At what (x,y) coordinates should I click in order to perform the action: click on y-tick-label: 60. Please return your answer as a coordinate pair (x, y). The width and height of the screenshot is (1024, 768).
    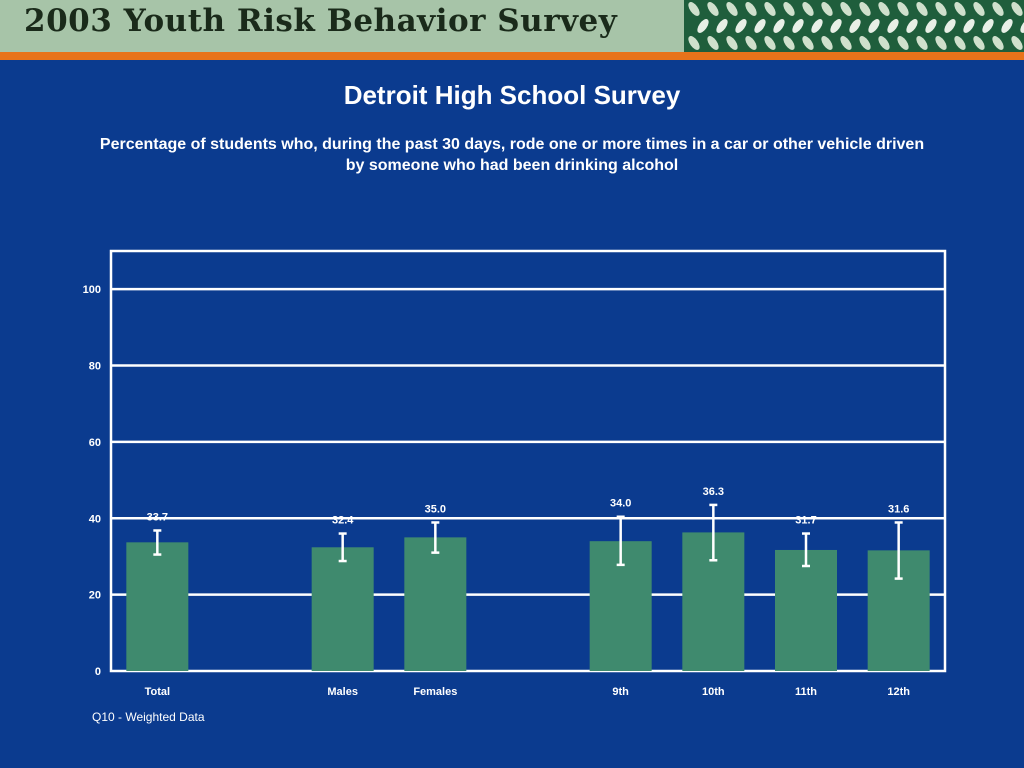
    Looking at the image, I should click on (95, 443).